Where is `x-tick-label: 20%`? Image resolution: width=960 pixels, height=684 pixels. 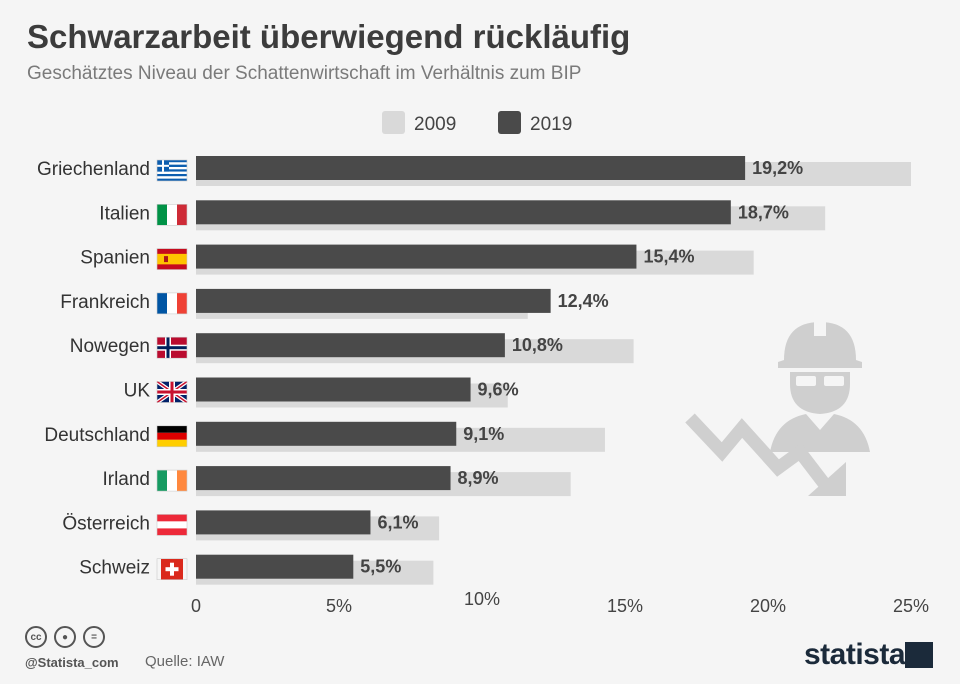 x-tick-label: 20% is located at coordinates (768, 606).